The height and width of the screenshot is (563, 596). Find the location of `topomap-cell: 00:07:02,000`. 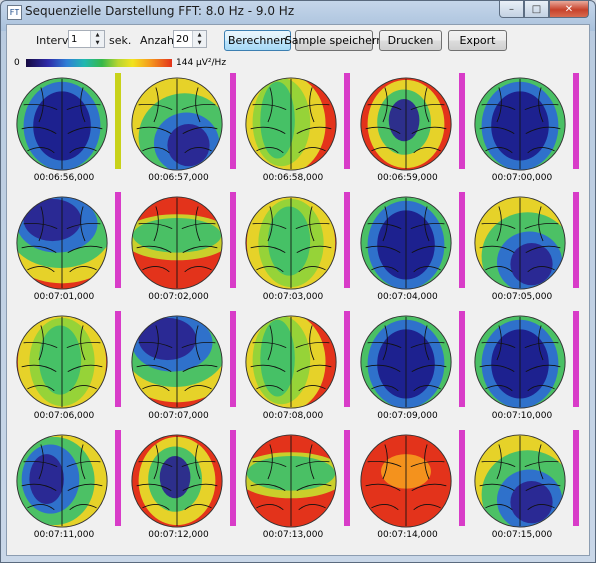

topomap-cell: 00:07:02,000 is located at coordinates (184, 248).